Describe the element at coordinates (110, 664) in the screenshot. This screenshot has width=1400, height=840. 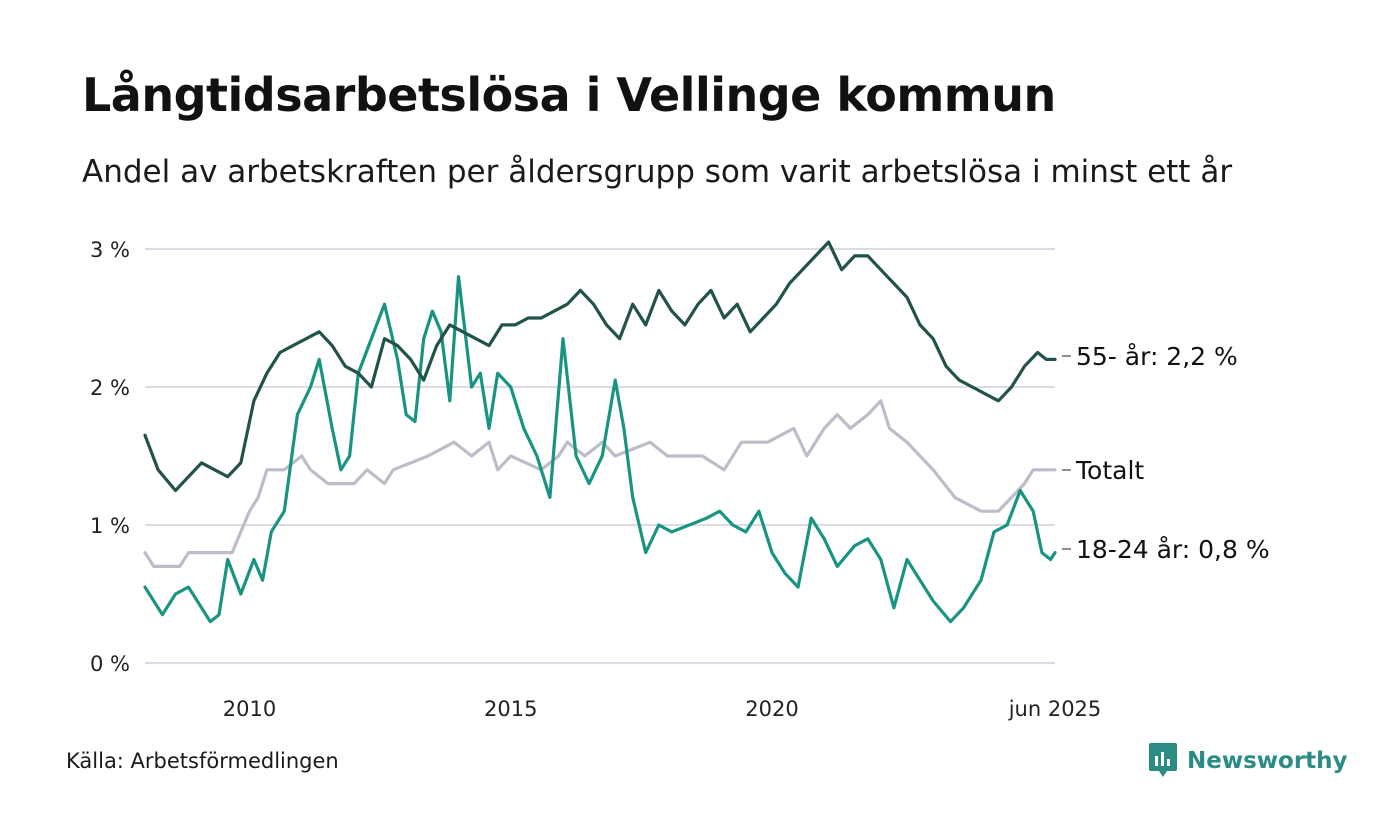
I see `y-tick-label: 0 %` at that location.